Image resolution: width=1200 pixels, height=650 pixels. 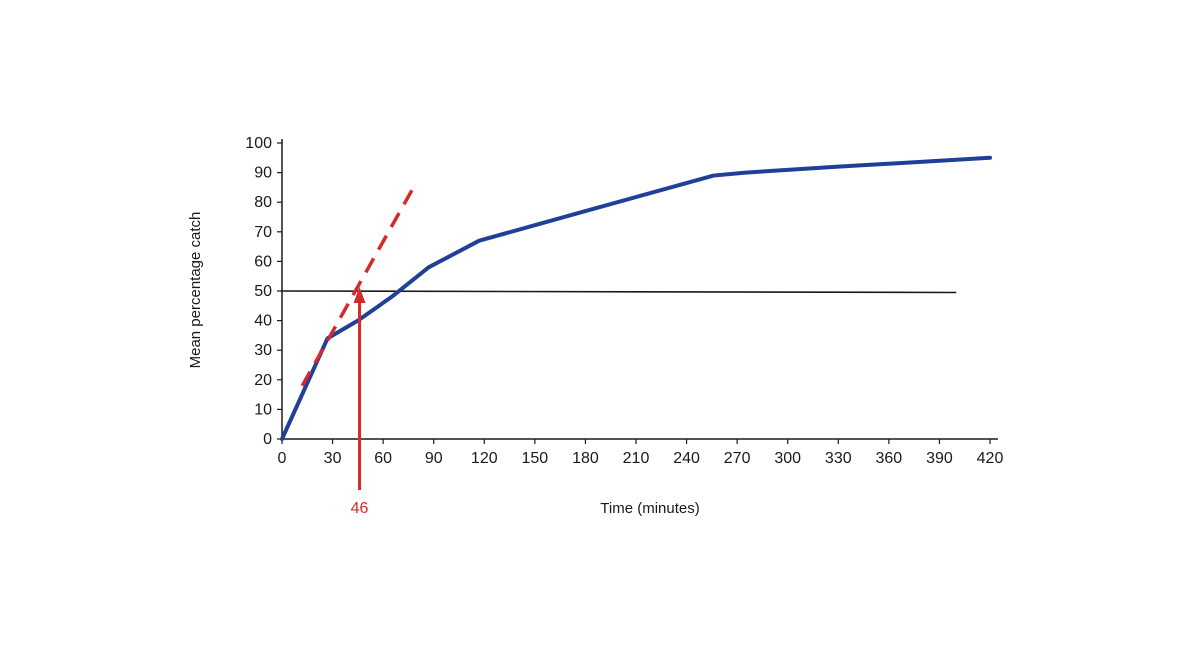 What do you see at coordinates (649, 508) in the screenshot?
I see `x-axis-title: Time (minutes)` at bounding box center [649, 508].